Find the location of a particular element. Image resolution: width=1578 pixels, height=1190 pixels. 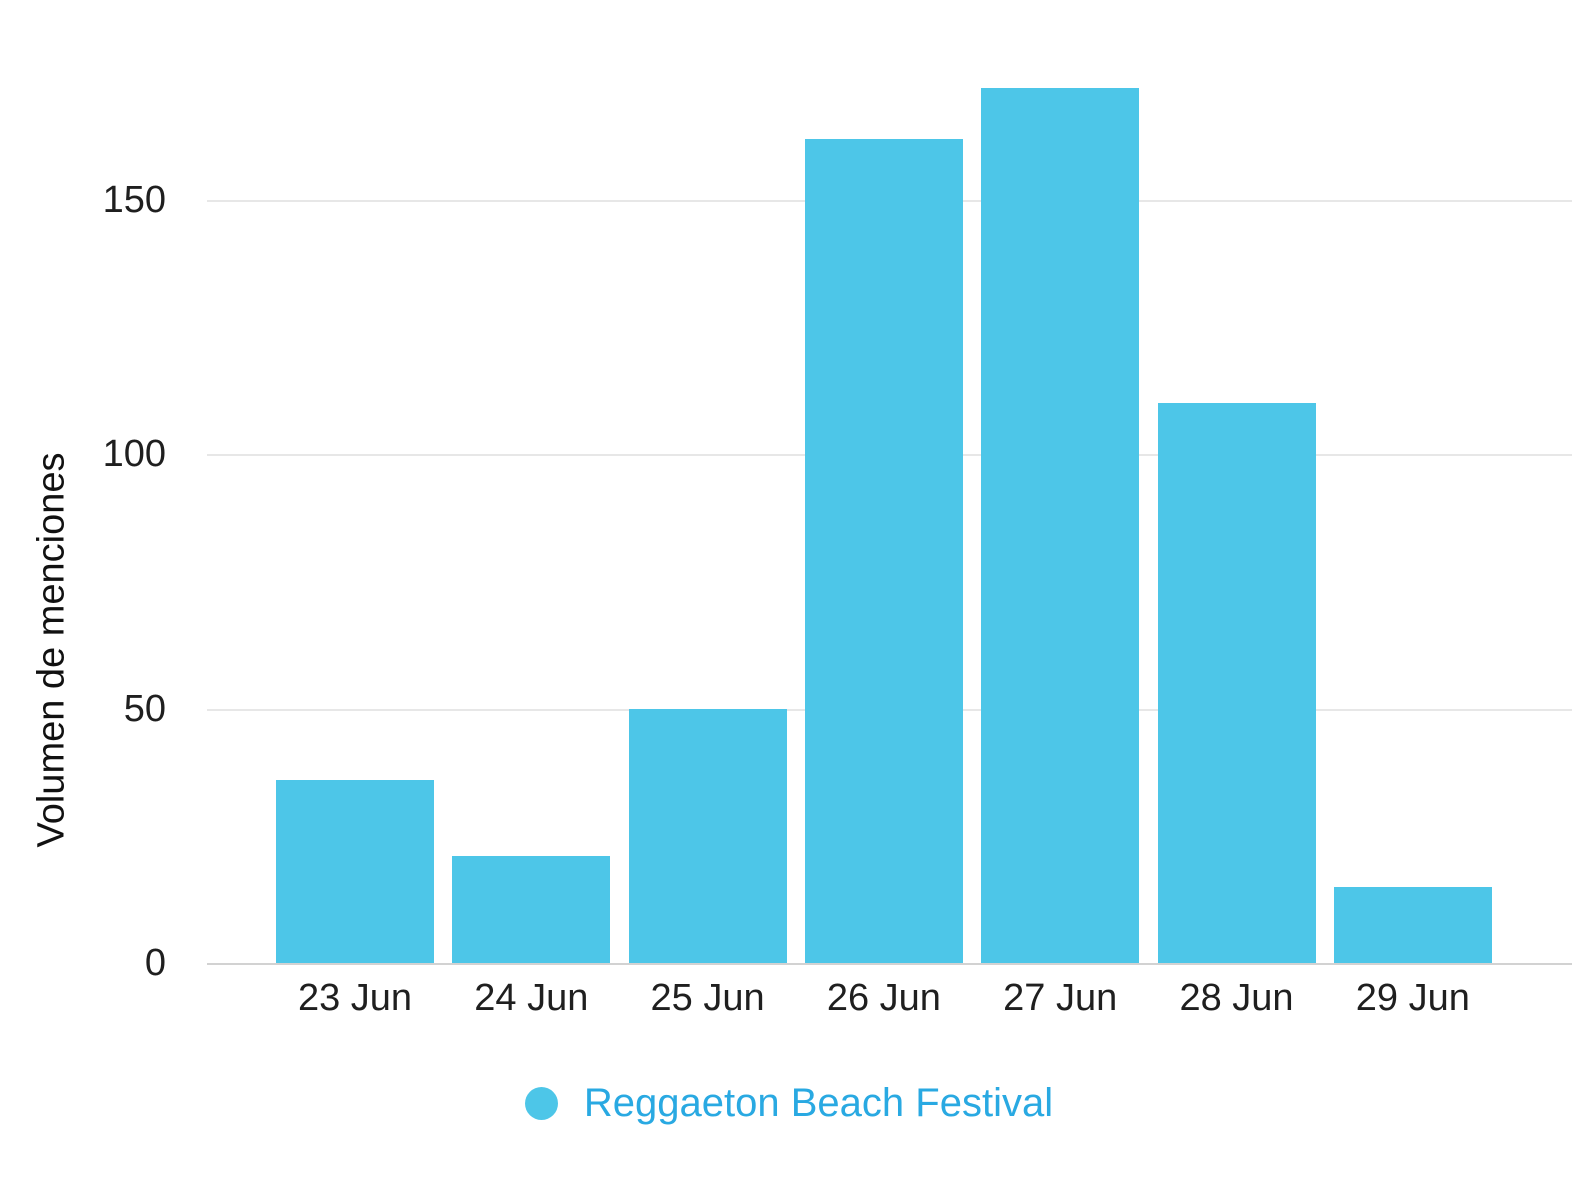

x-tick-label-24-jun: 24 Jun is located at coordinates (531, 998).